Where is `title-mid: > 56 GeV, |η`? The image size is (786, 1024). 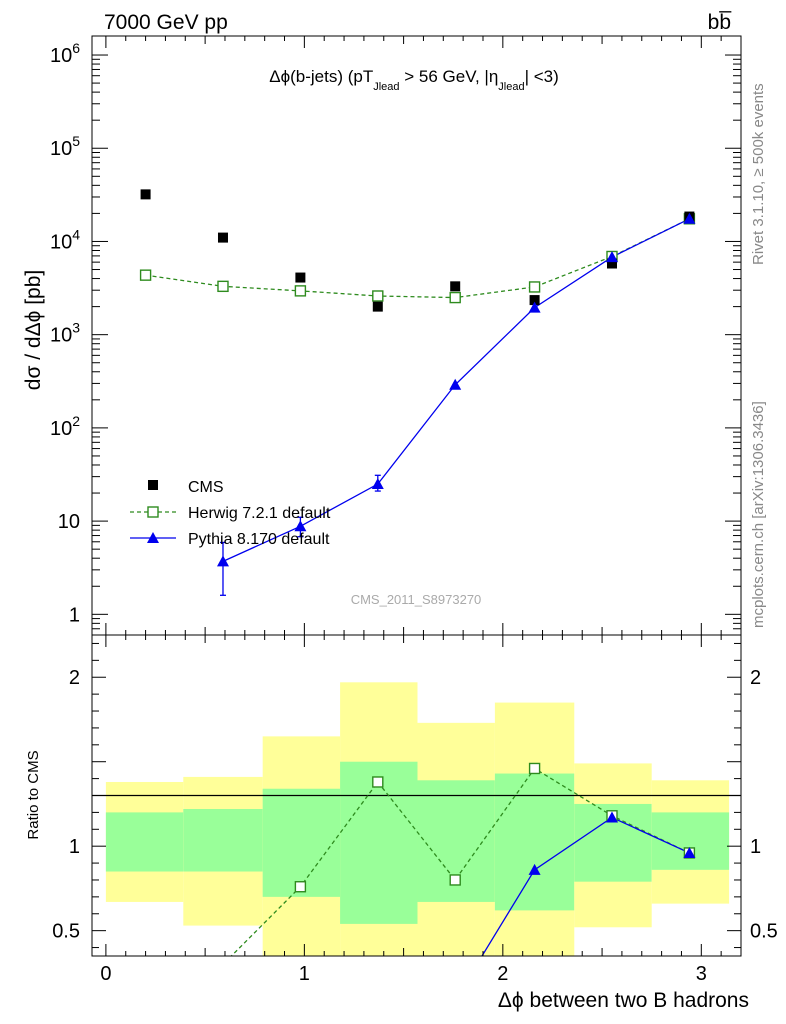 title-mid: > 56 GeV, |η is located at coordinates (449, 76).